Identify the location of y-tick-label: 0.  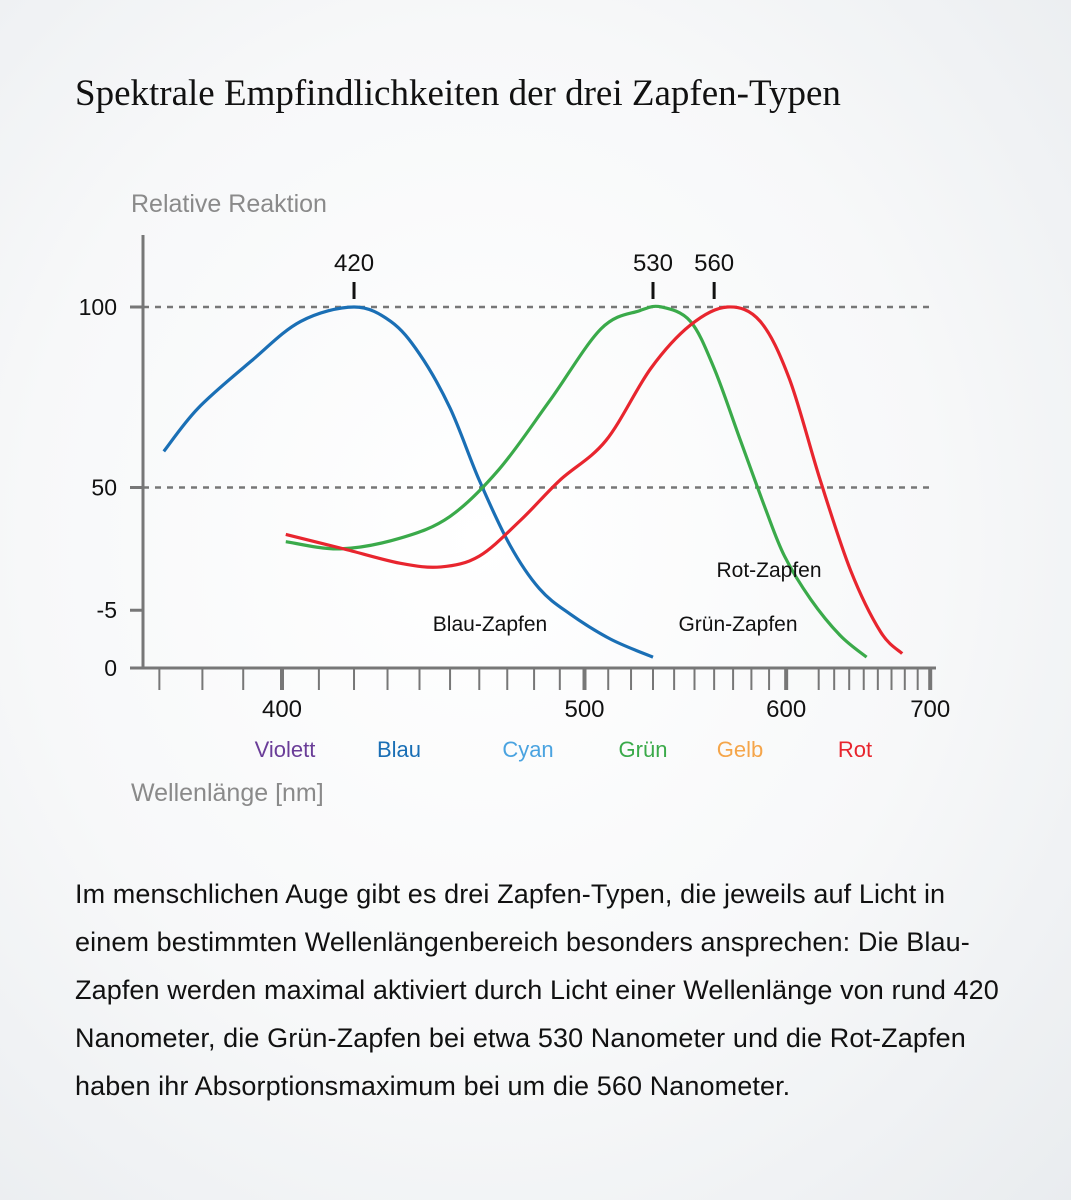
(110, 668).